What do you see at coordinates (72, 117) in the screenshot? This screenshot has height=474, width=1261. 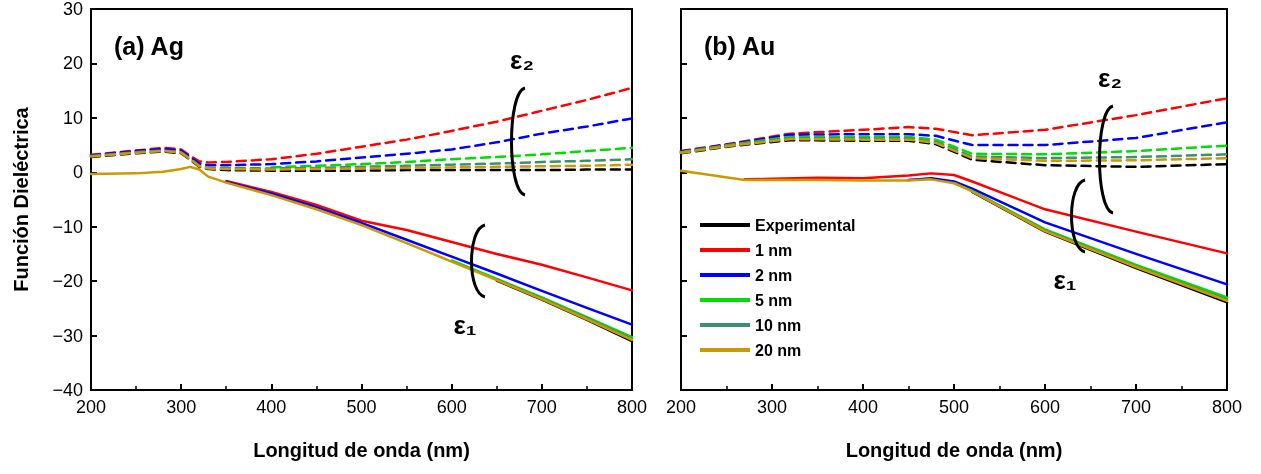 I see `y-tick-label: 10` at bounding box center [72, 117].